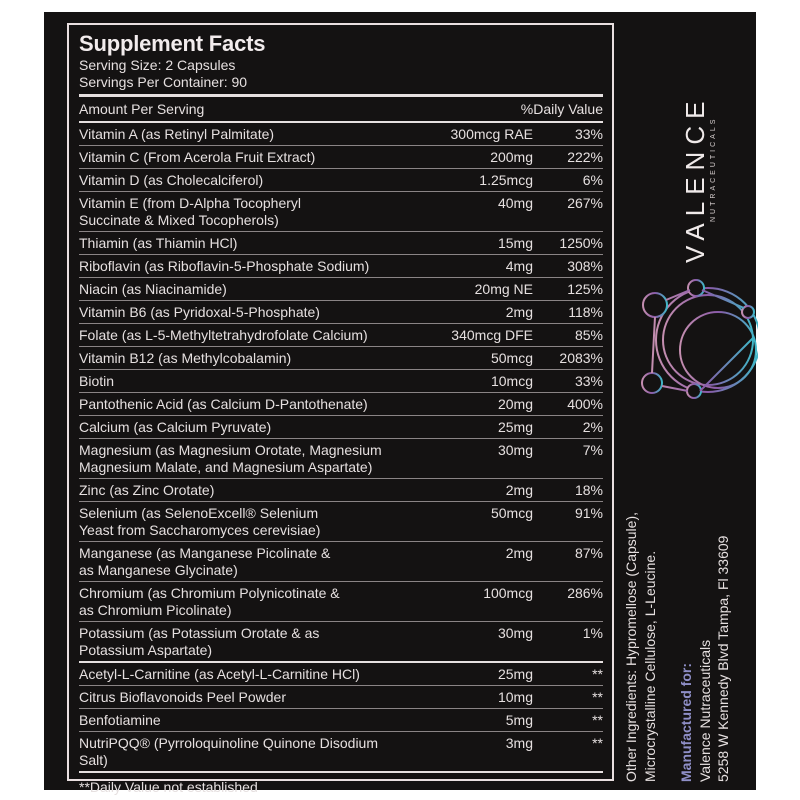 This screenshot has width=800, height=800. Describe the element at coordinates (179, 220) in the screenshot. I see `nutrient-name-line: Succinate & Mixed Tocopherols)` at that location.